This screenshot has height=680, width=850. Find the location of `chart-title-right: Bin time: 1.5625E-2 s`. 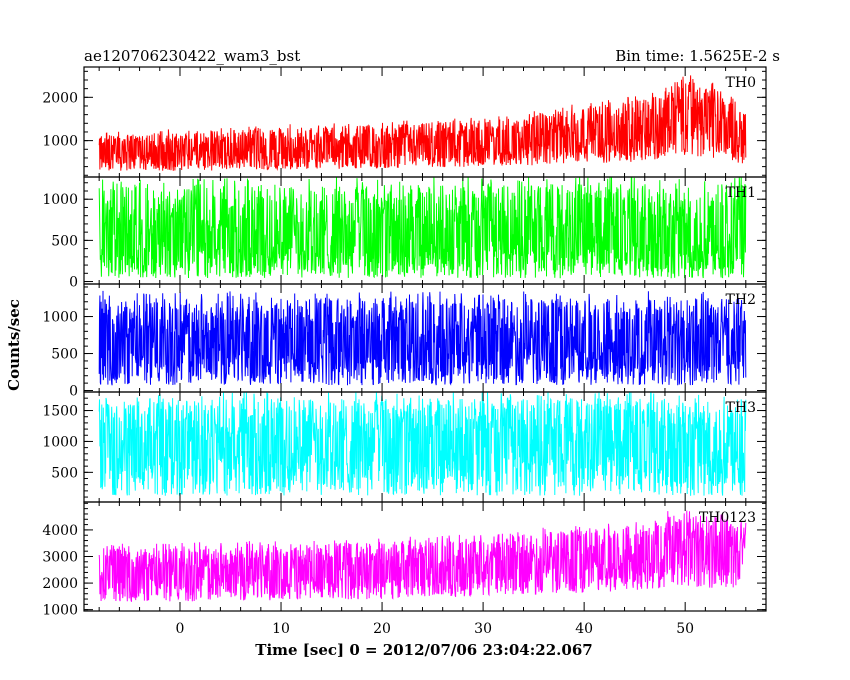

chart-title-right: Bin time: 1.5625E-2 s is located at coordinates (697, 56).